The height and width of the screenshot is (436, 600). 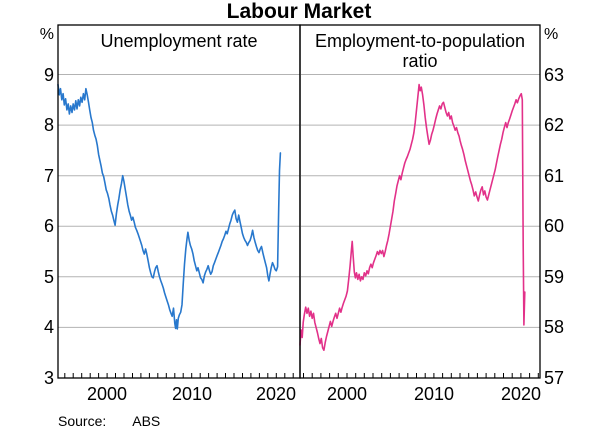 What do you see at coordinates (48, 176) in the screenshot?
I see `y-tick-label: 7` at bounding box center [48, 176].